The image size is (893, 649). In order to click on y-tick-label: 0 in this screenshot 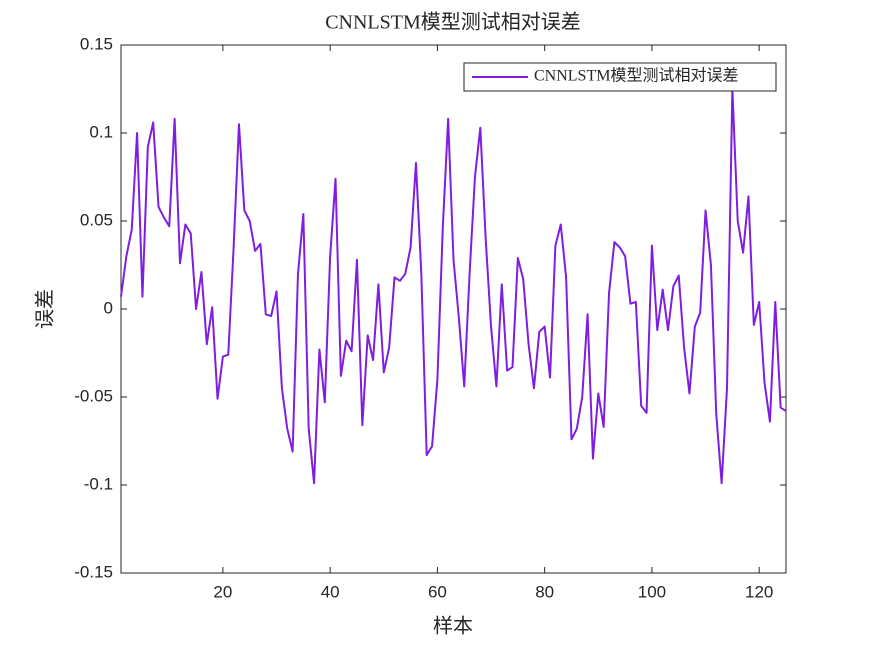, I will do `click(108, 307)`.